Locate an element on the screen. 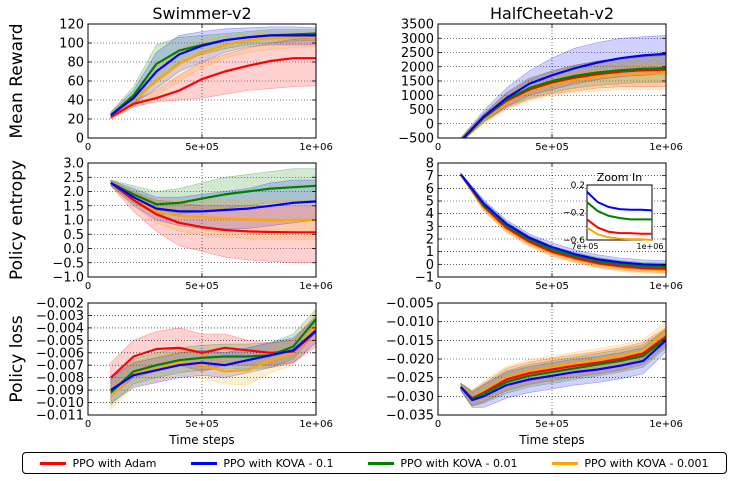 The height and width of the screenshot is (481, 747). y-tick-label: −0.007 is located at coordinates (60, 366).